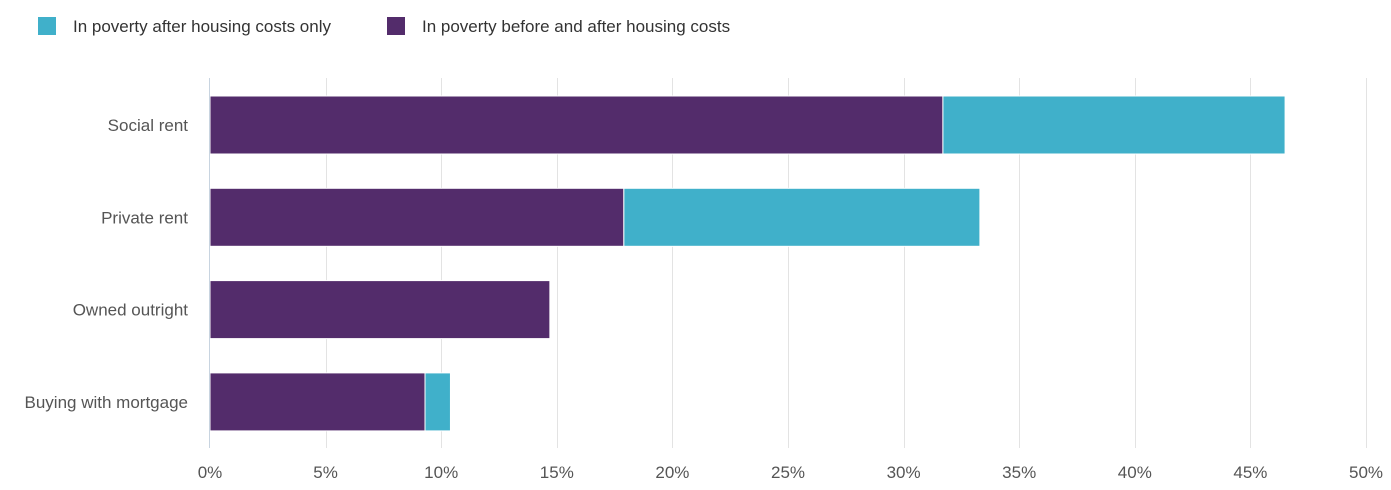 This screenshot has width=1391, height=490. I want to click on x-tick-label-15: 15%, so click(557, 472).